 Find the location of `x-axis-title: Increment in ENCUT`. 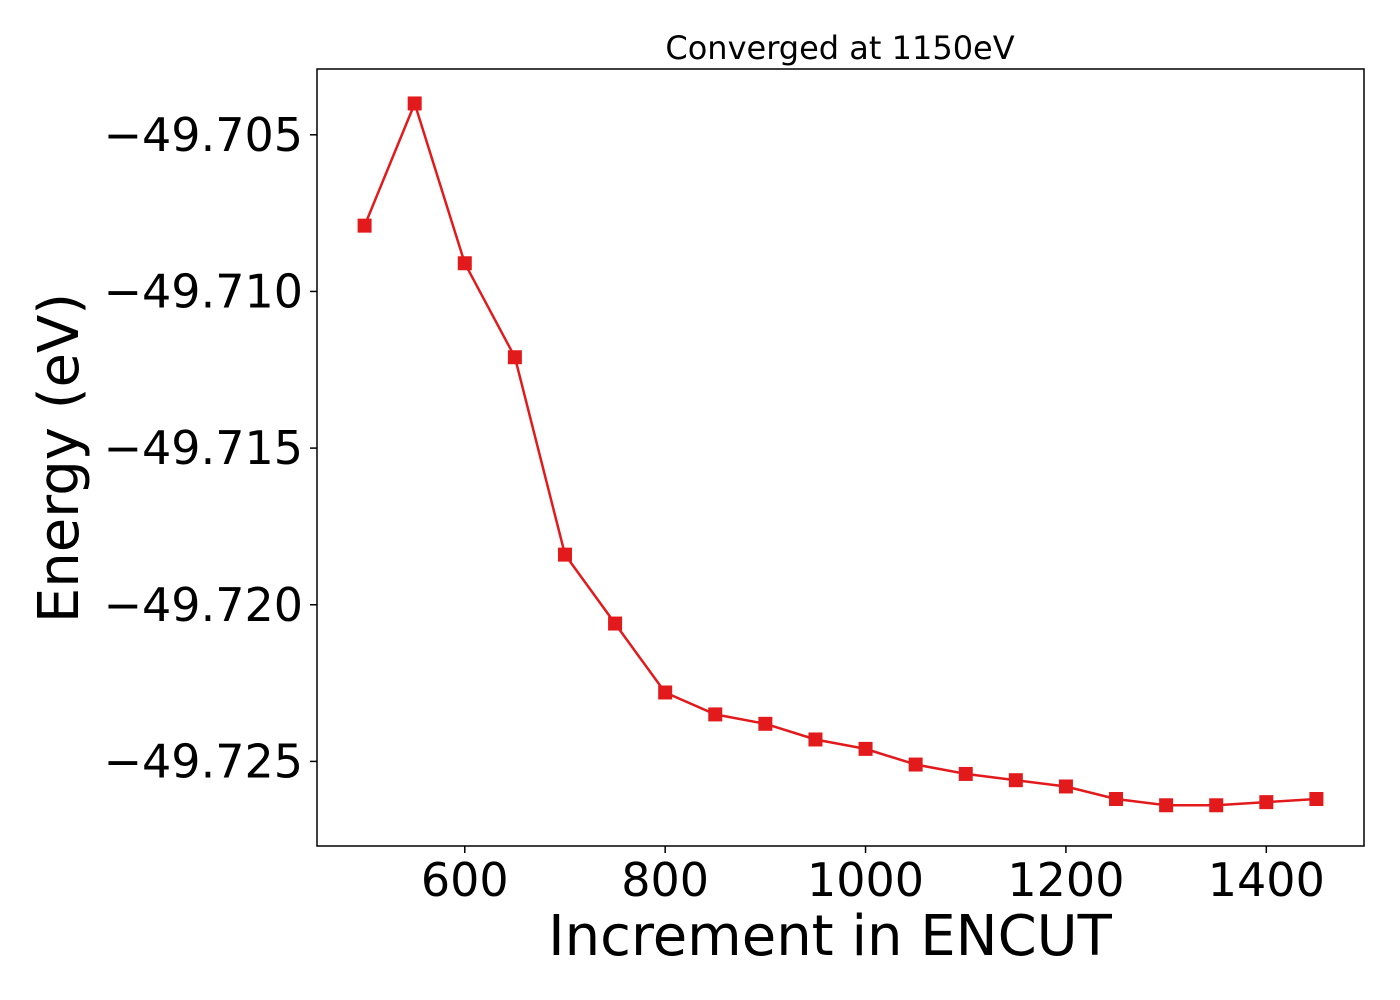

x-axis-title: Increment in ENCUT is located at coordinates (830, 936).